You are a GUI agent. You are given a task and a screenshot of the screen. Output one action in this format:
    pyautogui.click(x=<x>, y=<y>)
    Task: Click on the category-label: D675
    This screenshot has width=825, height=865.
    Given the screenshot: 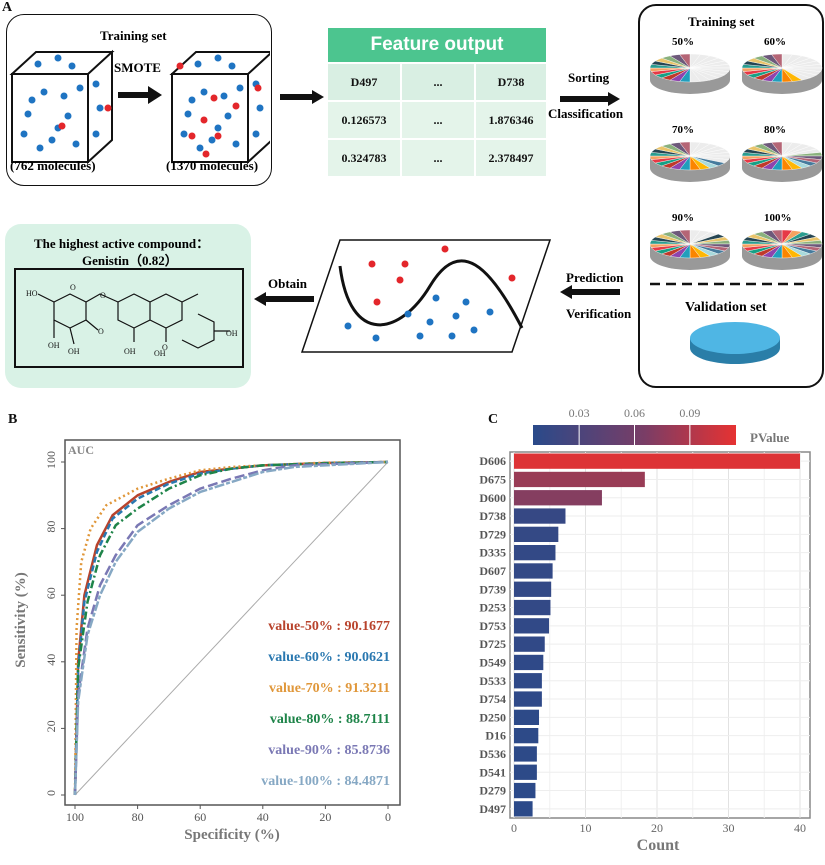 What is the action you would take?
    pyautogui.click(x=492, y=479)
    